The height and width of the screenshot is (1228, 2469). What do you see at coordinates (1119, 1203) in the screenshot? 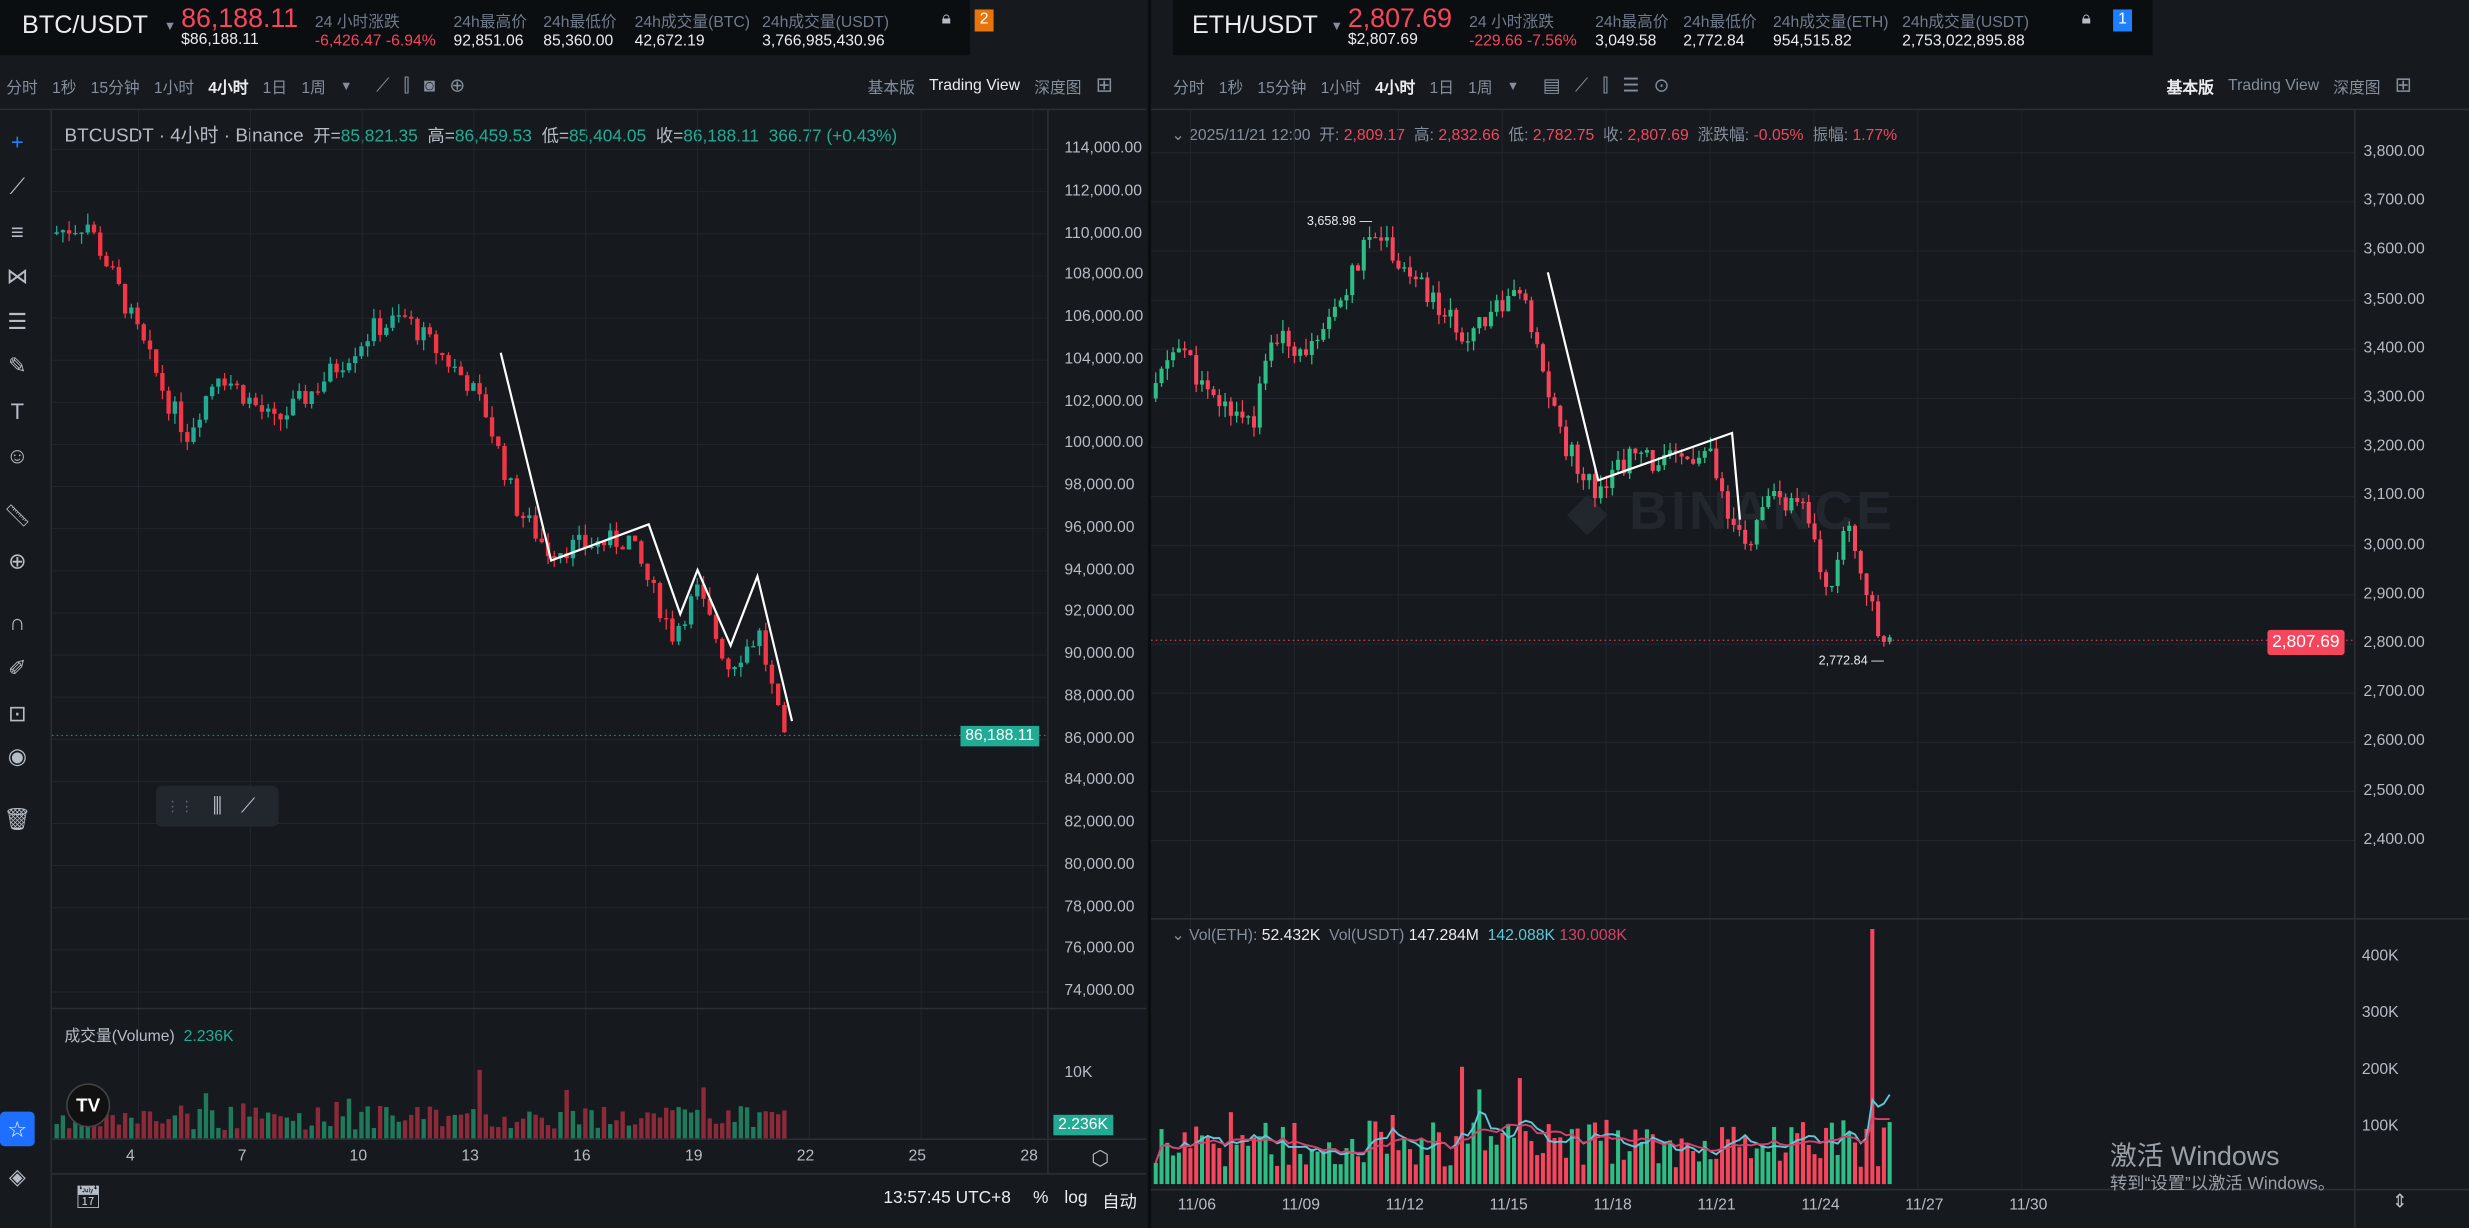
I see `auto-toggle: 自动` at bounding box center [1119, 1203].